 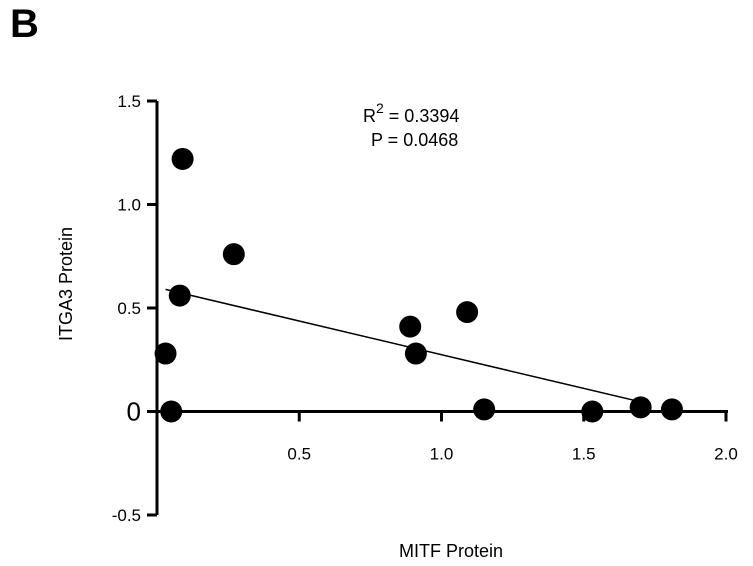 What do you see at coordinates (584, 454) in the screenshot?
I see `x-tick-label: 1.5` at bounding box center [584, 454].